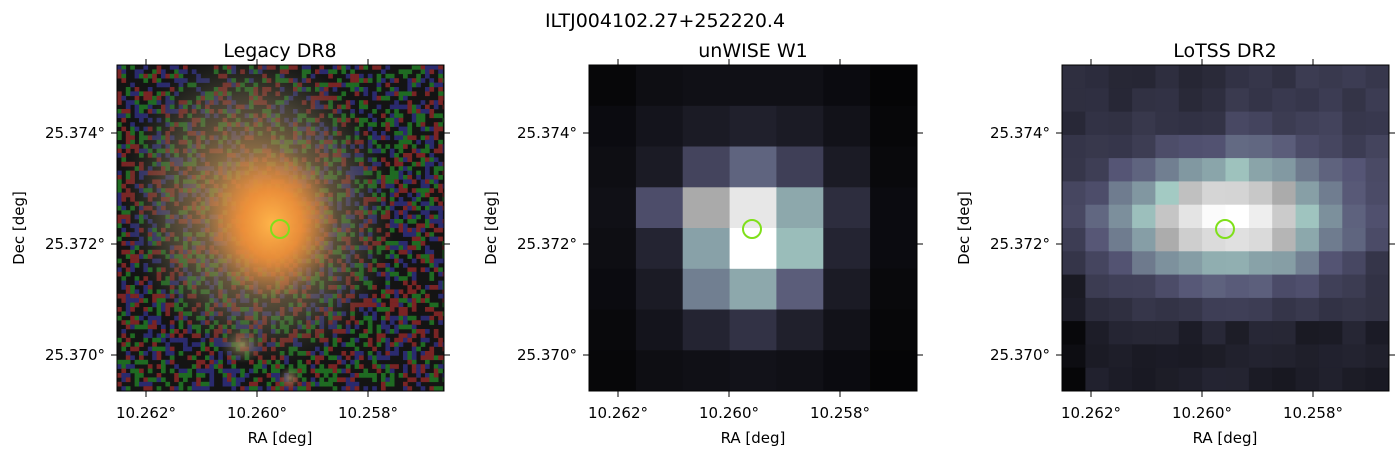  What do you see at coordinates (752, 51) in the screenshot?
I see `panel-title: unWISE W1` at bounding box center [752, 51].